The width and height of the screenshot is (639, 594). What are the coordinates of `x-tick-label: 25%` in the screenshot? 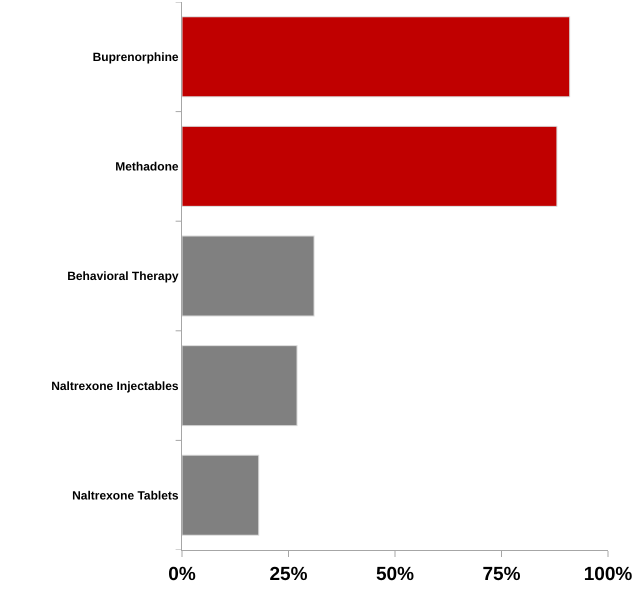 It's located at (288, 574).